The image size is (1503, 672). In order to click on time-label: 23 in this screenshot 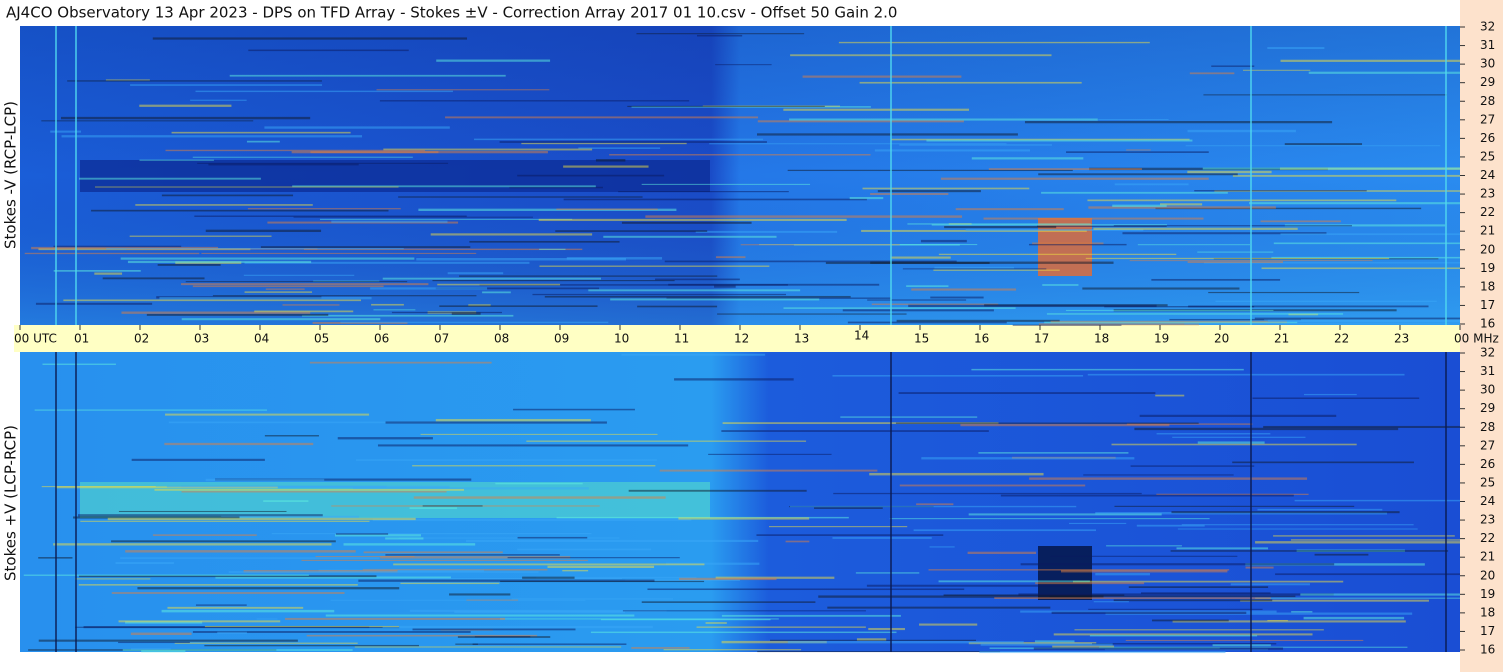, I will do `click(1401, 339)`.